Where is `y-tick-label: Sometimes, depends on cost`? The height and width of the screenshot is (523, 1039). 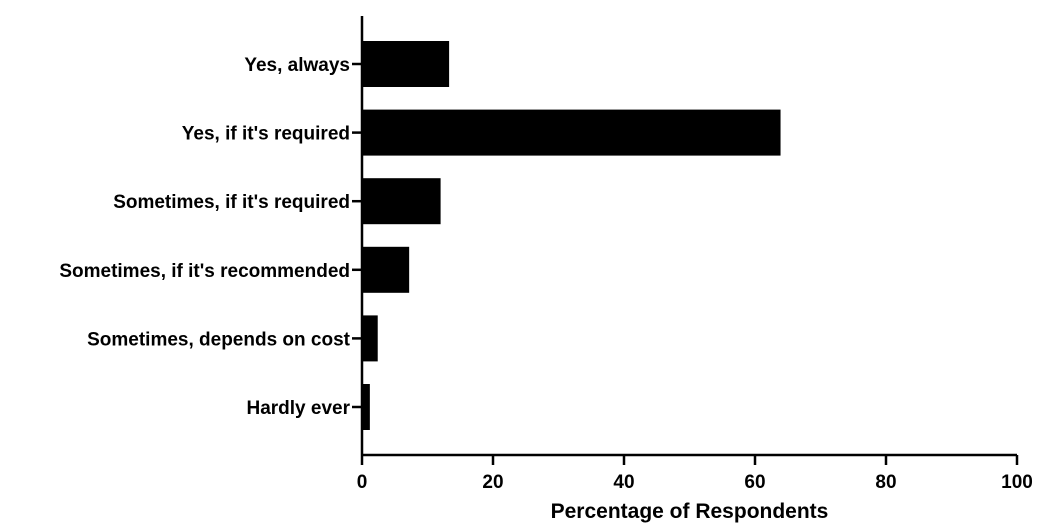 y-tick-label: Sometimes, depends on cost is located at coordinates (219, 339).